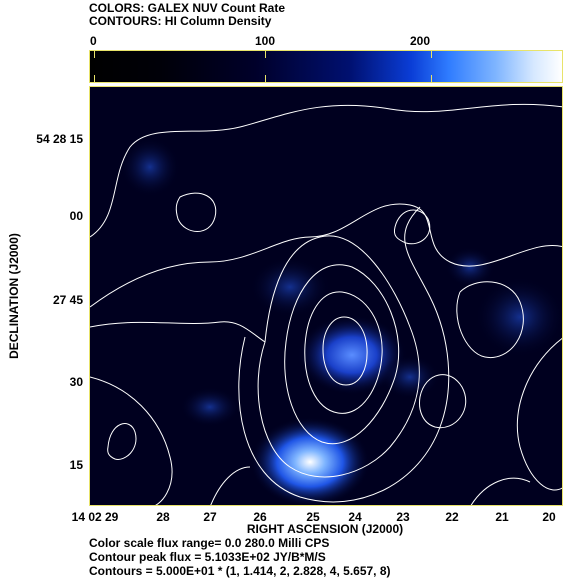 Image resolution: width=565 pixels, height=587 pixels. I want to click on x-tick-label: 26, so click(260, 517).